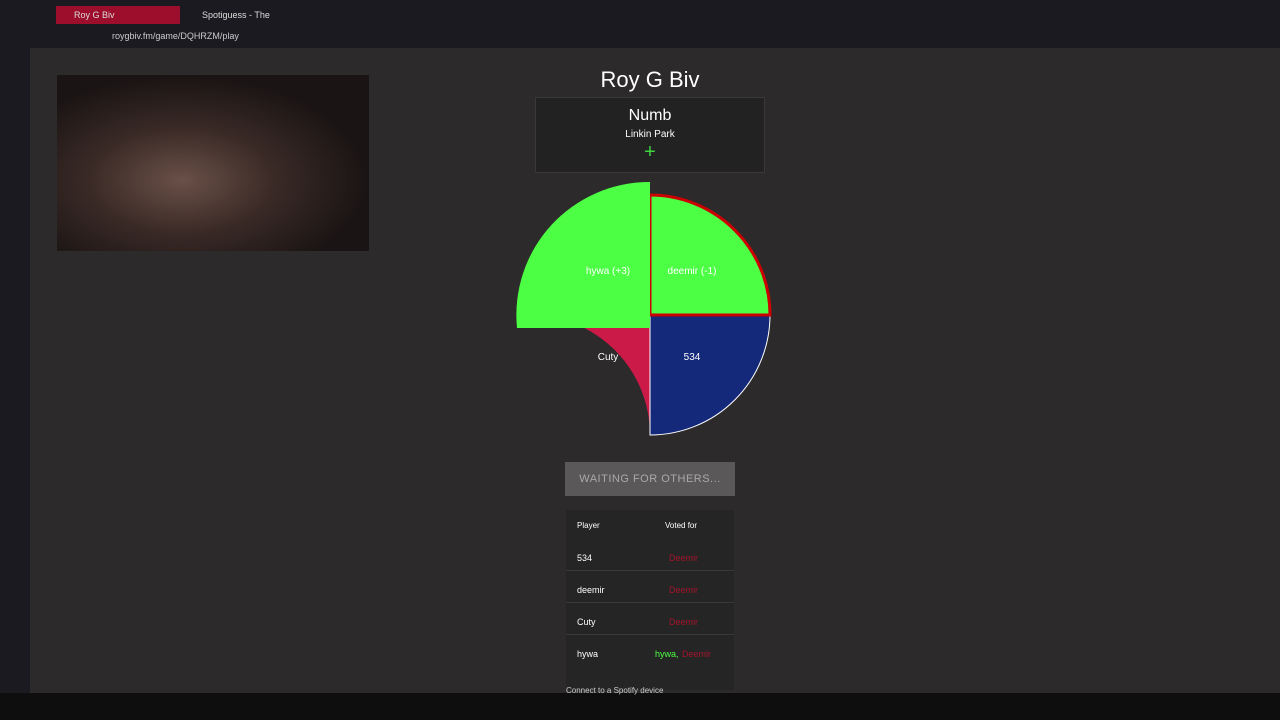 This screenshot has height=720, width=1280. I want to click on song-artist: Linkin Park, so click(650, 134).